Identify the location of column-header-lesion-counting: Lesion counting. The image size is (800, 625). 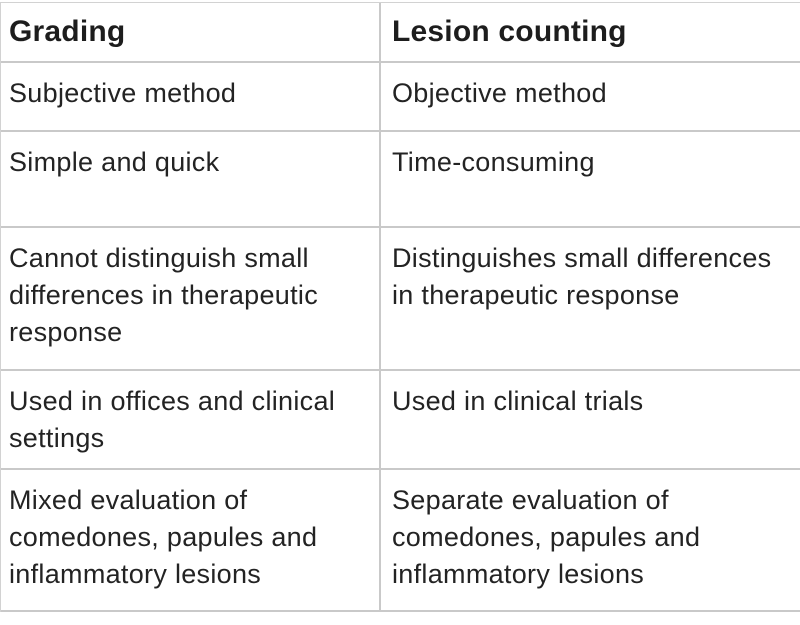
(590, 33).